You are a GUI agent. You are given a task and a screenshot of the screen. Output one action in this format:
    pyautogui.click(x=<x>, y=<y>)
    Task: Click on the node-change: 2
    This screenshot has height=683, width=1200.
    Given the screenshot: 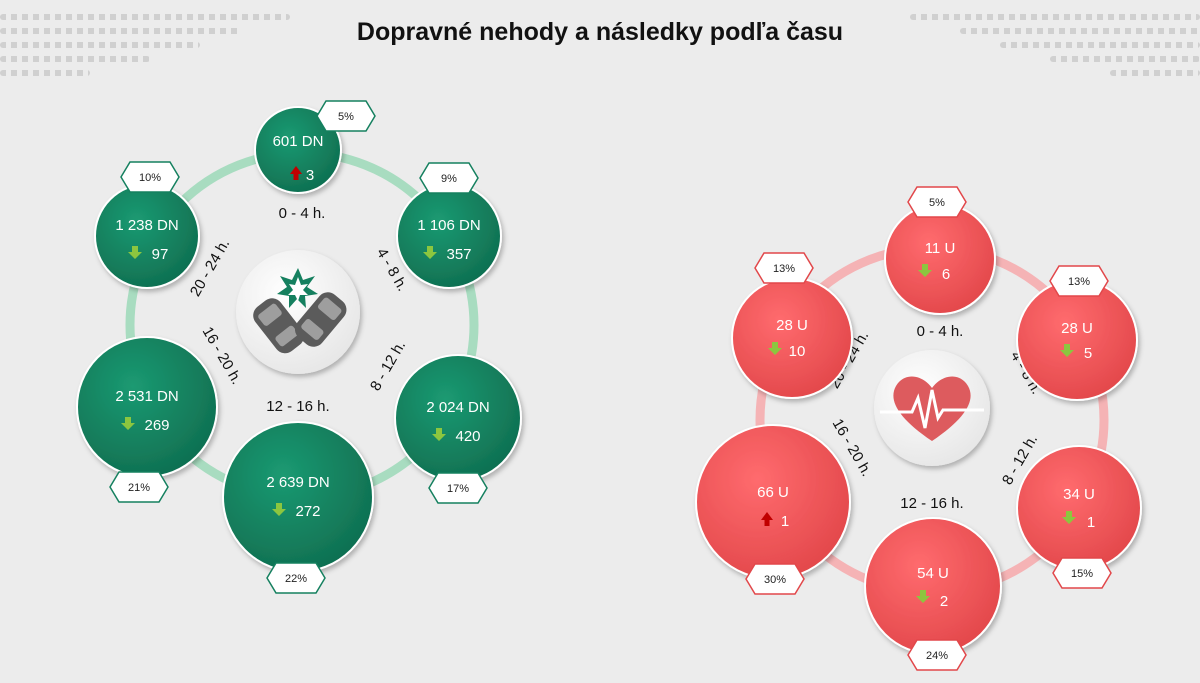 What is the action you would take?
    pyautogui.click(x=944, y=601)
    